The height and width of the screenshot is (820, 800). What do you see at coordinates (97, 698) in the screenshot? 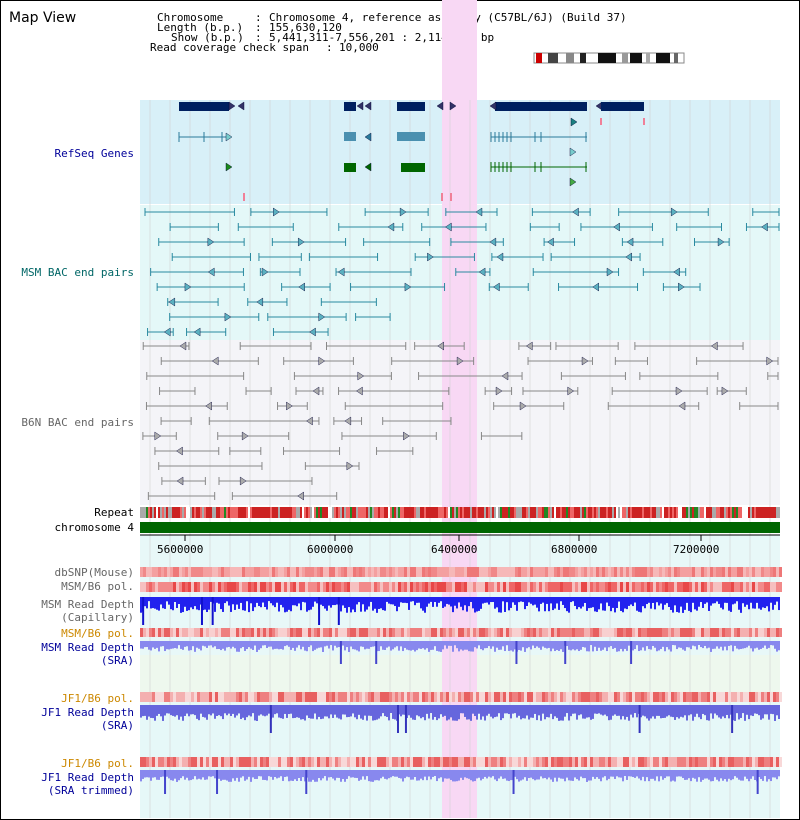
I see `track-label-jf1-b6-pol: JF1/B6 pol.` at bounding box center [97, 698].